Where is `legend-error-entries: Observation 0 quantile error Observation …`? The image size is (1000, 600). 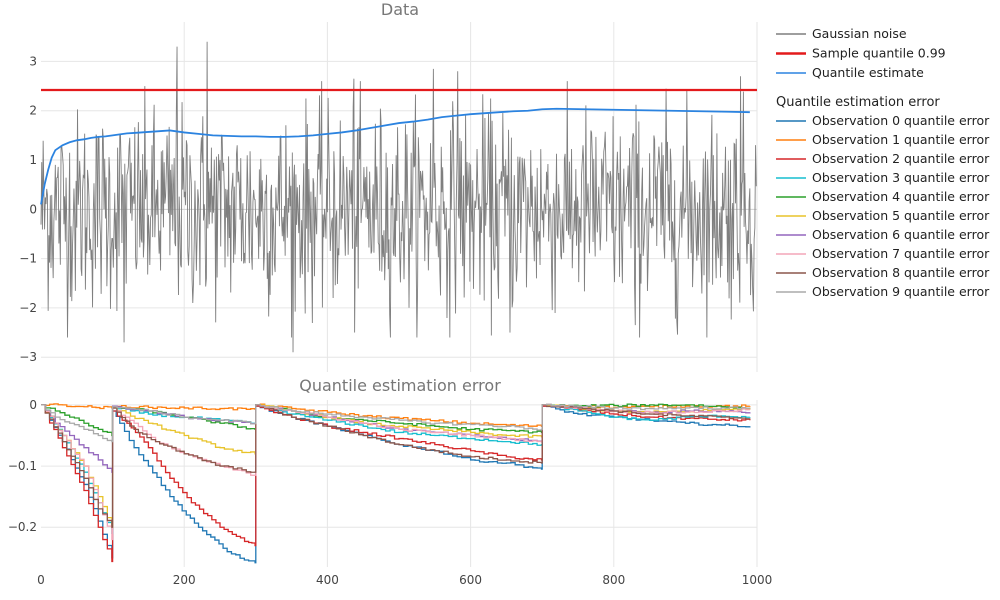 legend-error-entries: Observation 0 quantile error Observation … is located at coordinates (883, 206).